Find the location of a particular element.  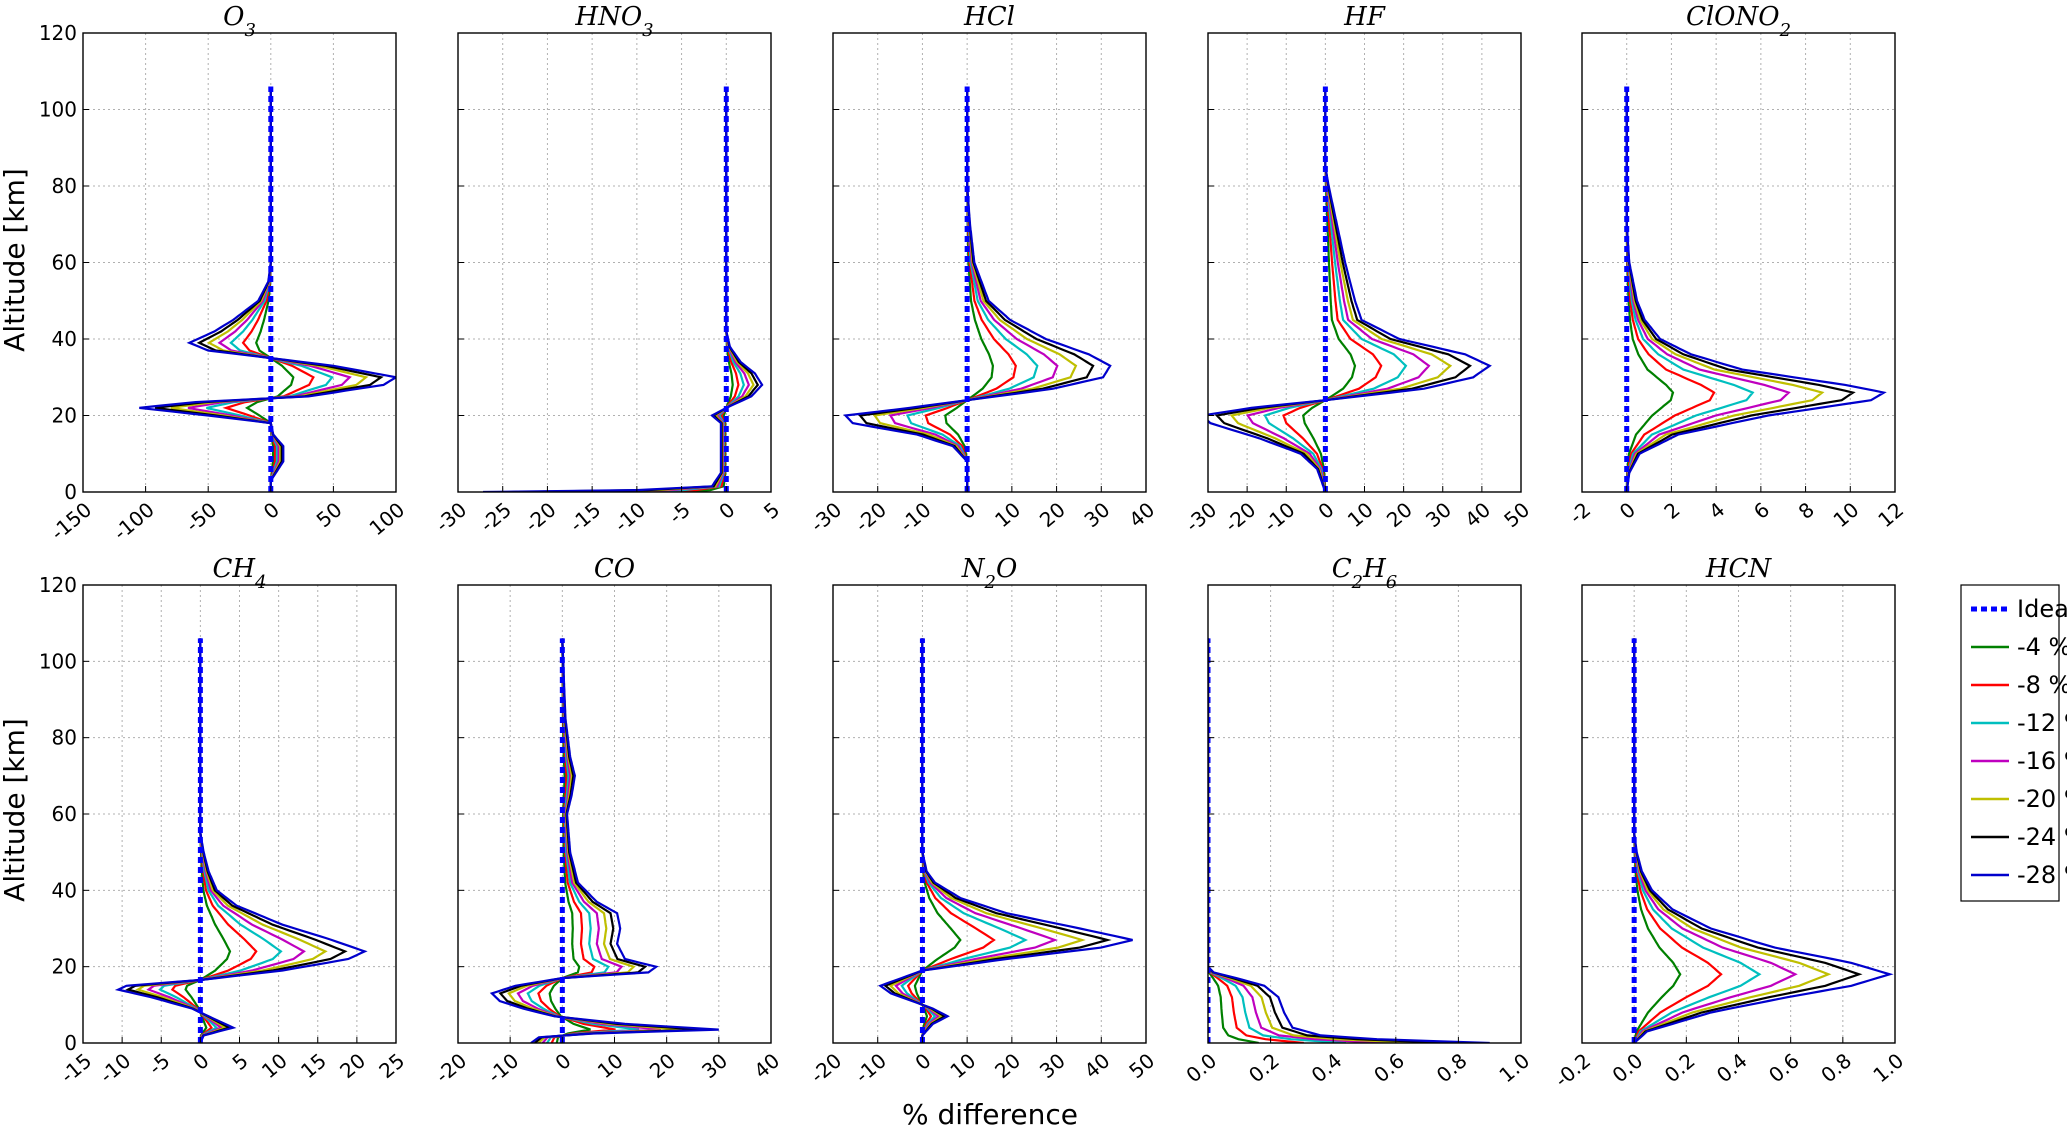

panel-clono2: -2 0 2 4 6 8 10 12 ClONO2 is located at coordinates (1737, 267).